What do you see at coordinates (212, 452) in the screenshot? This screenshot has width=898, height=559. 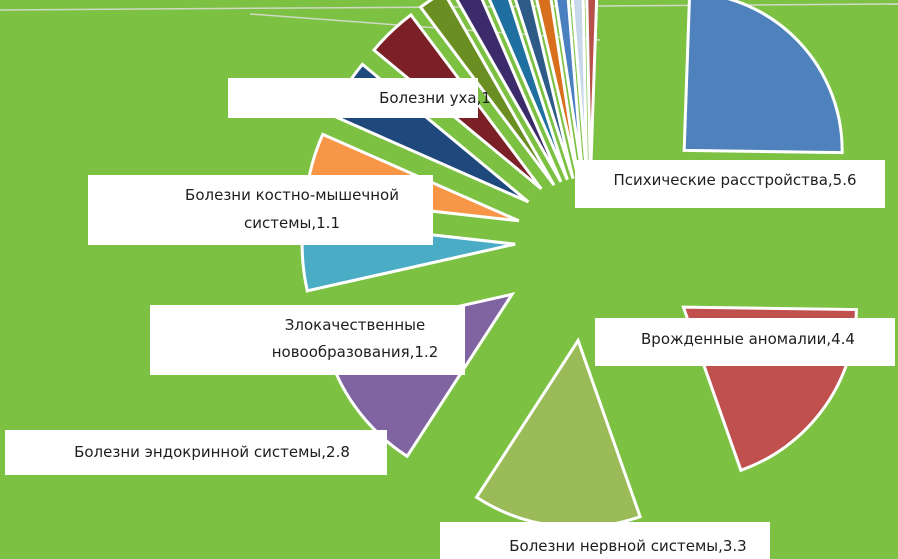 I see `data-label: Болезни эндокринной системы,2.8` at bounding box center [212, 452].